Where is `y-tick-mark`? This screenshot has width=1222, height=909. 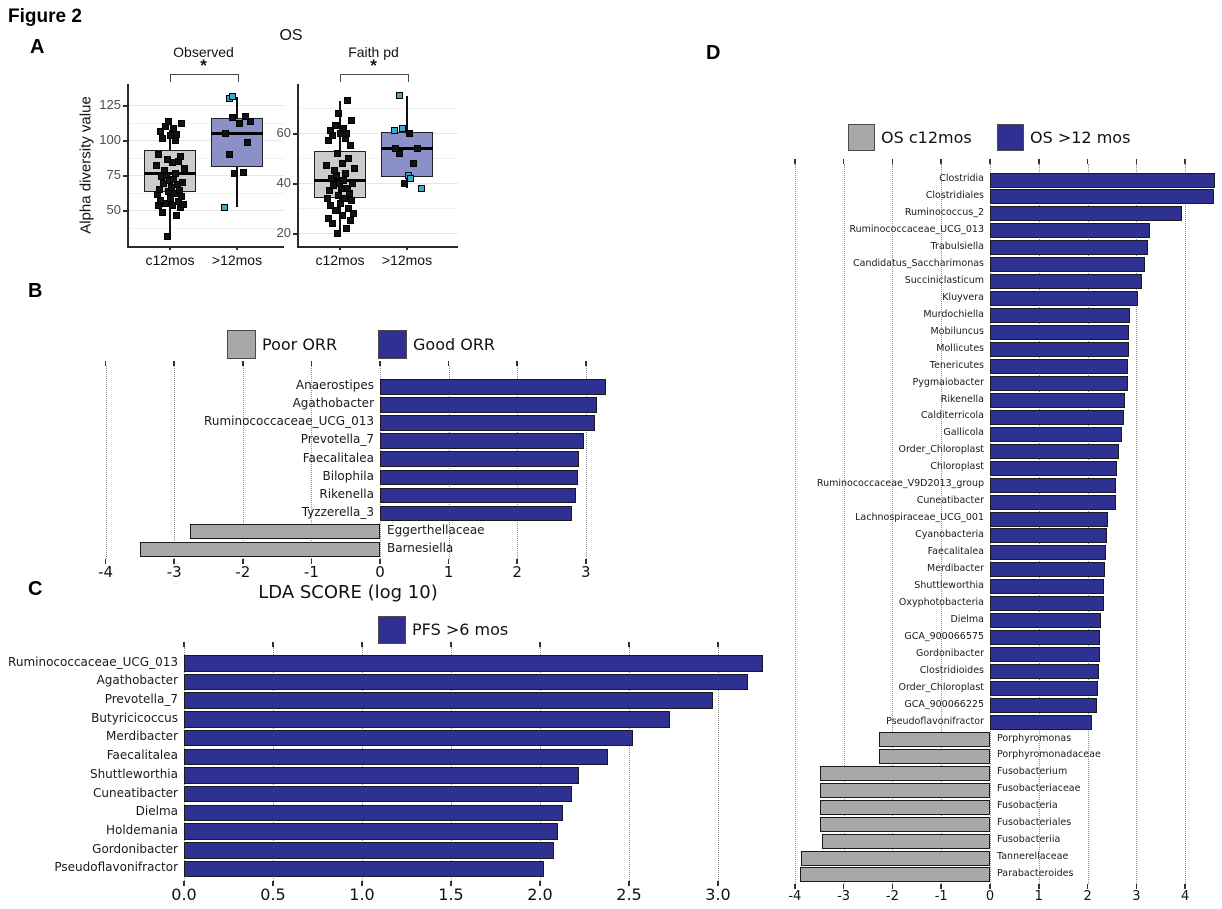 y-tick-mark is located at coordinates (125, 106).